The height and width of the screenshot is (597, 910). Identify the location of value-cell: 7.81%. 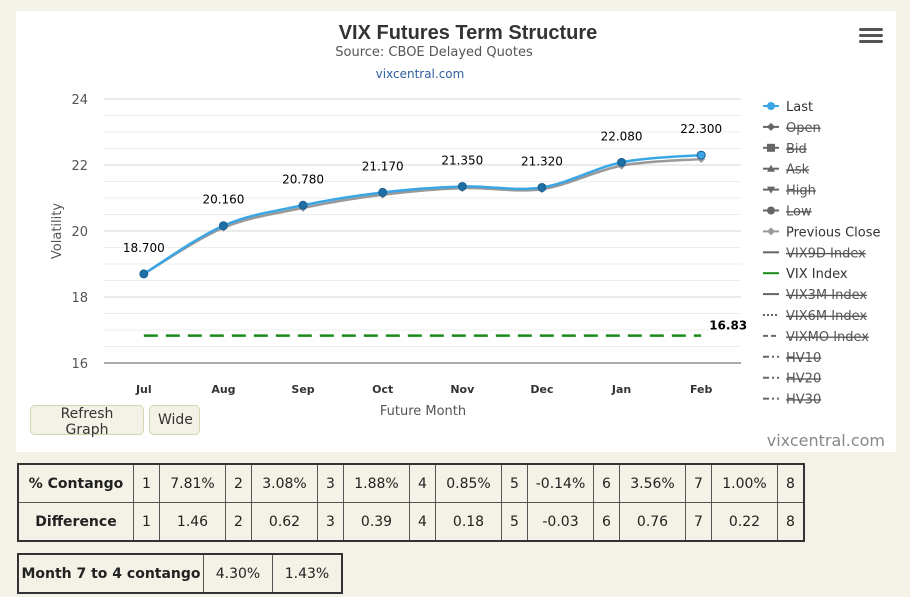
(192, 483).